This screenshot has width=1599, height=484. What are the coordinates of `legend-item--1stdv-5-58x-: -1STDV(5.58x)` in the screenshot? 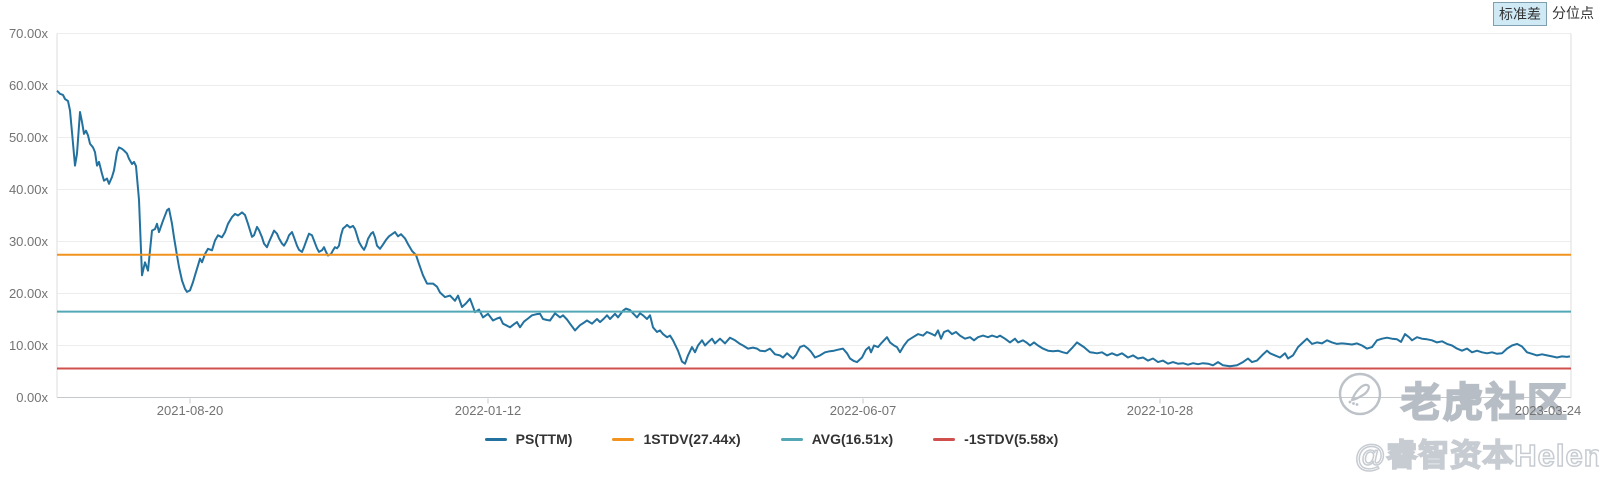 It's located at (995, 439).